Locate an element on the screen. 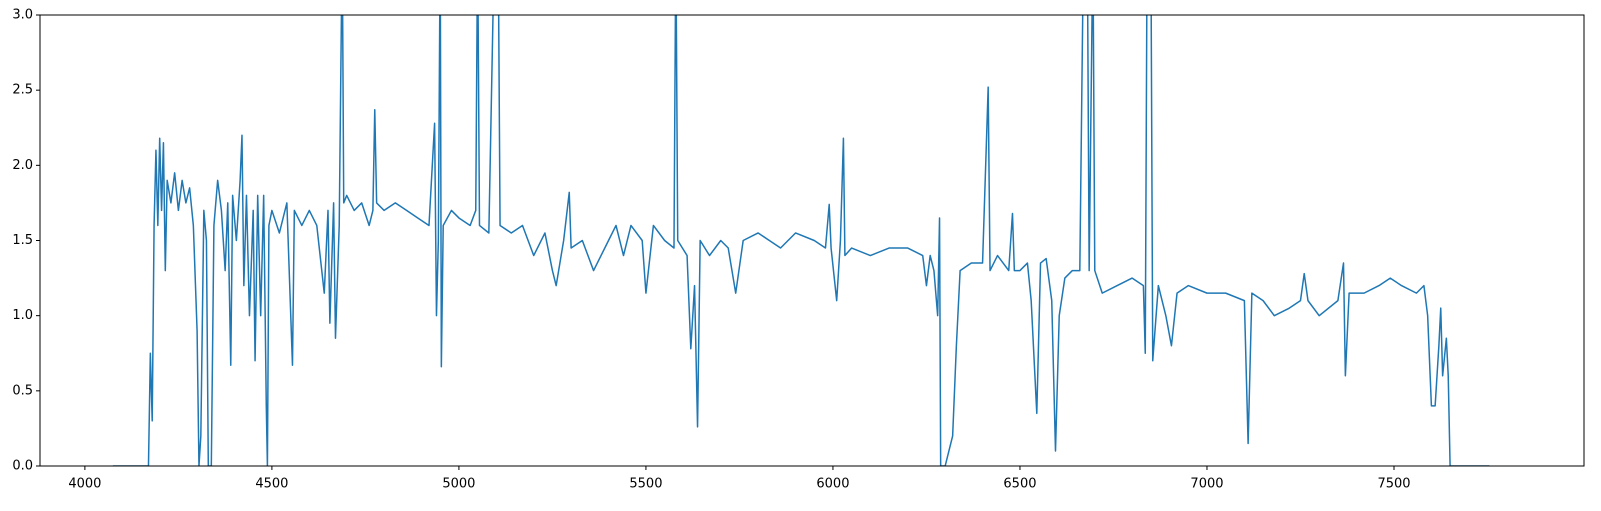 The width and height of the screenshot is (1601, 511). x-tick-label: 4000 is located at coordinates (84, 484).